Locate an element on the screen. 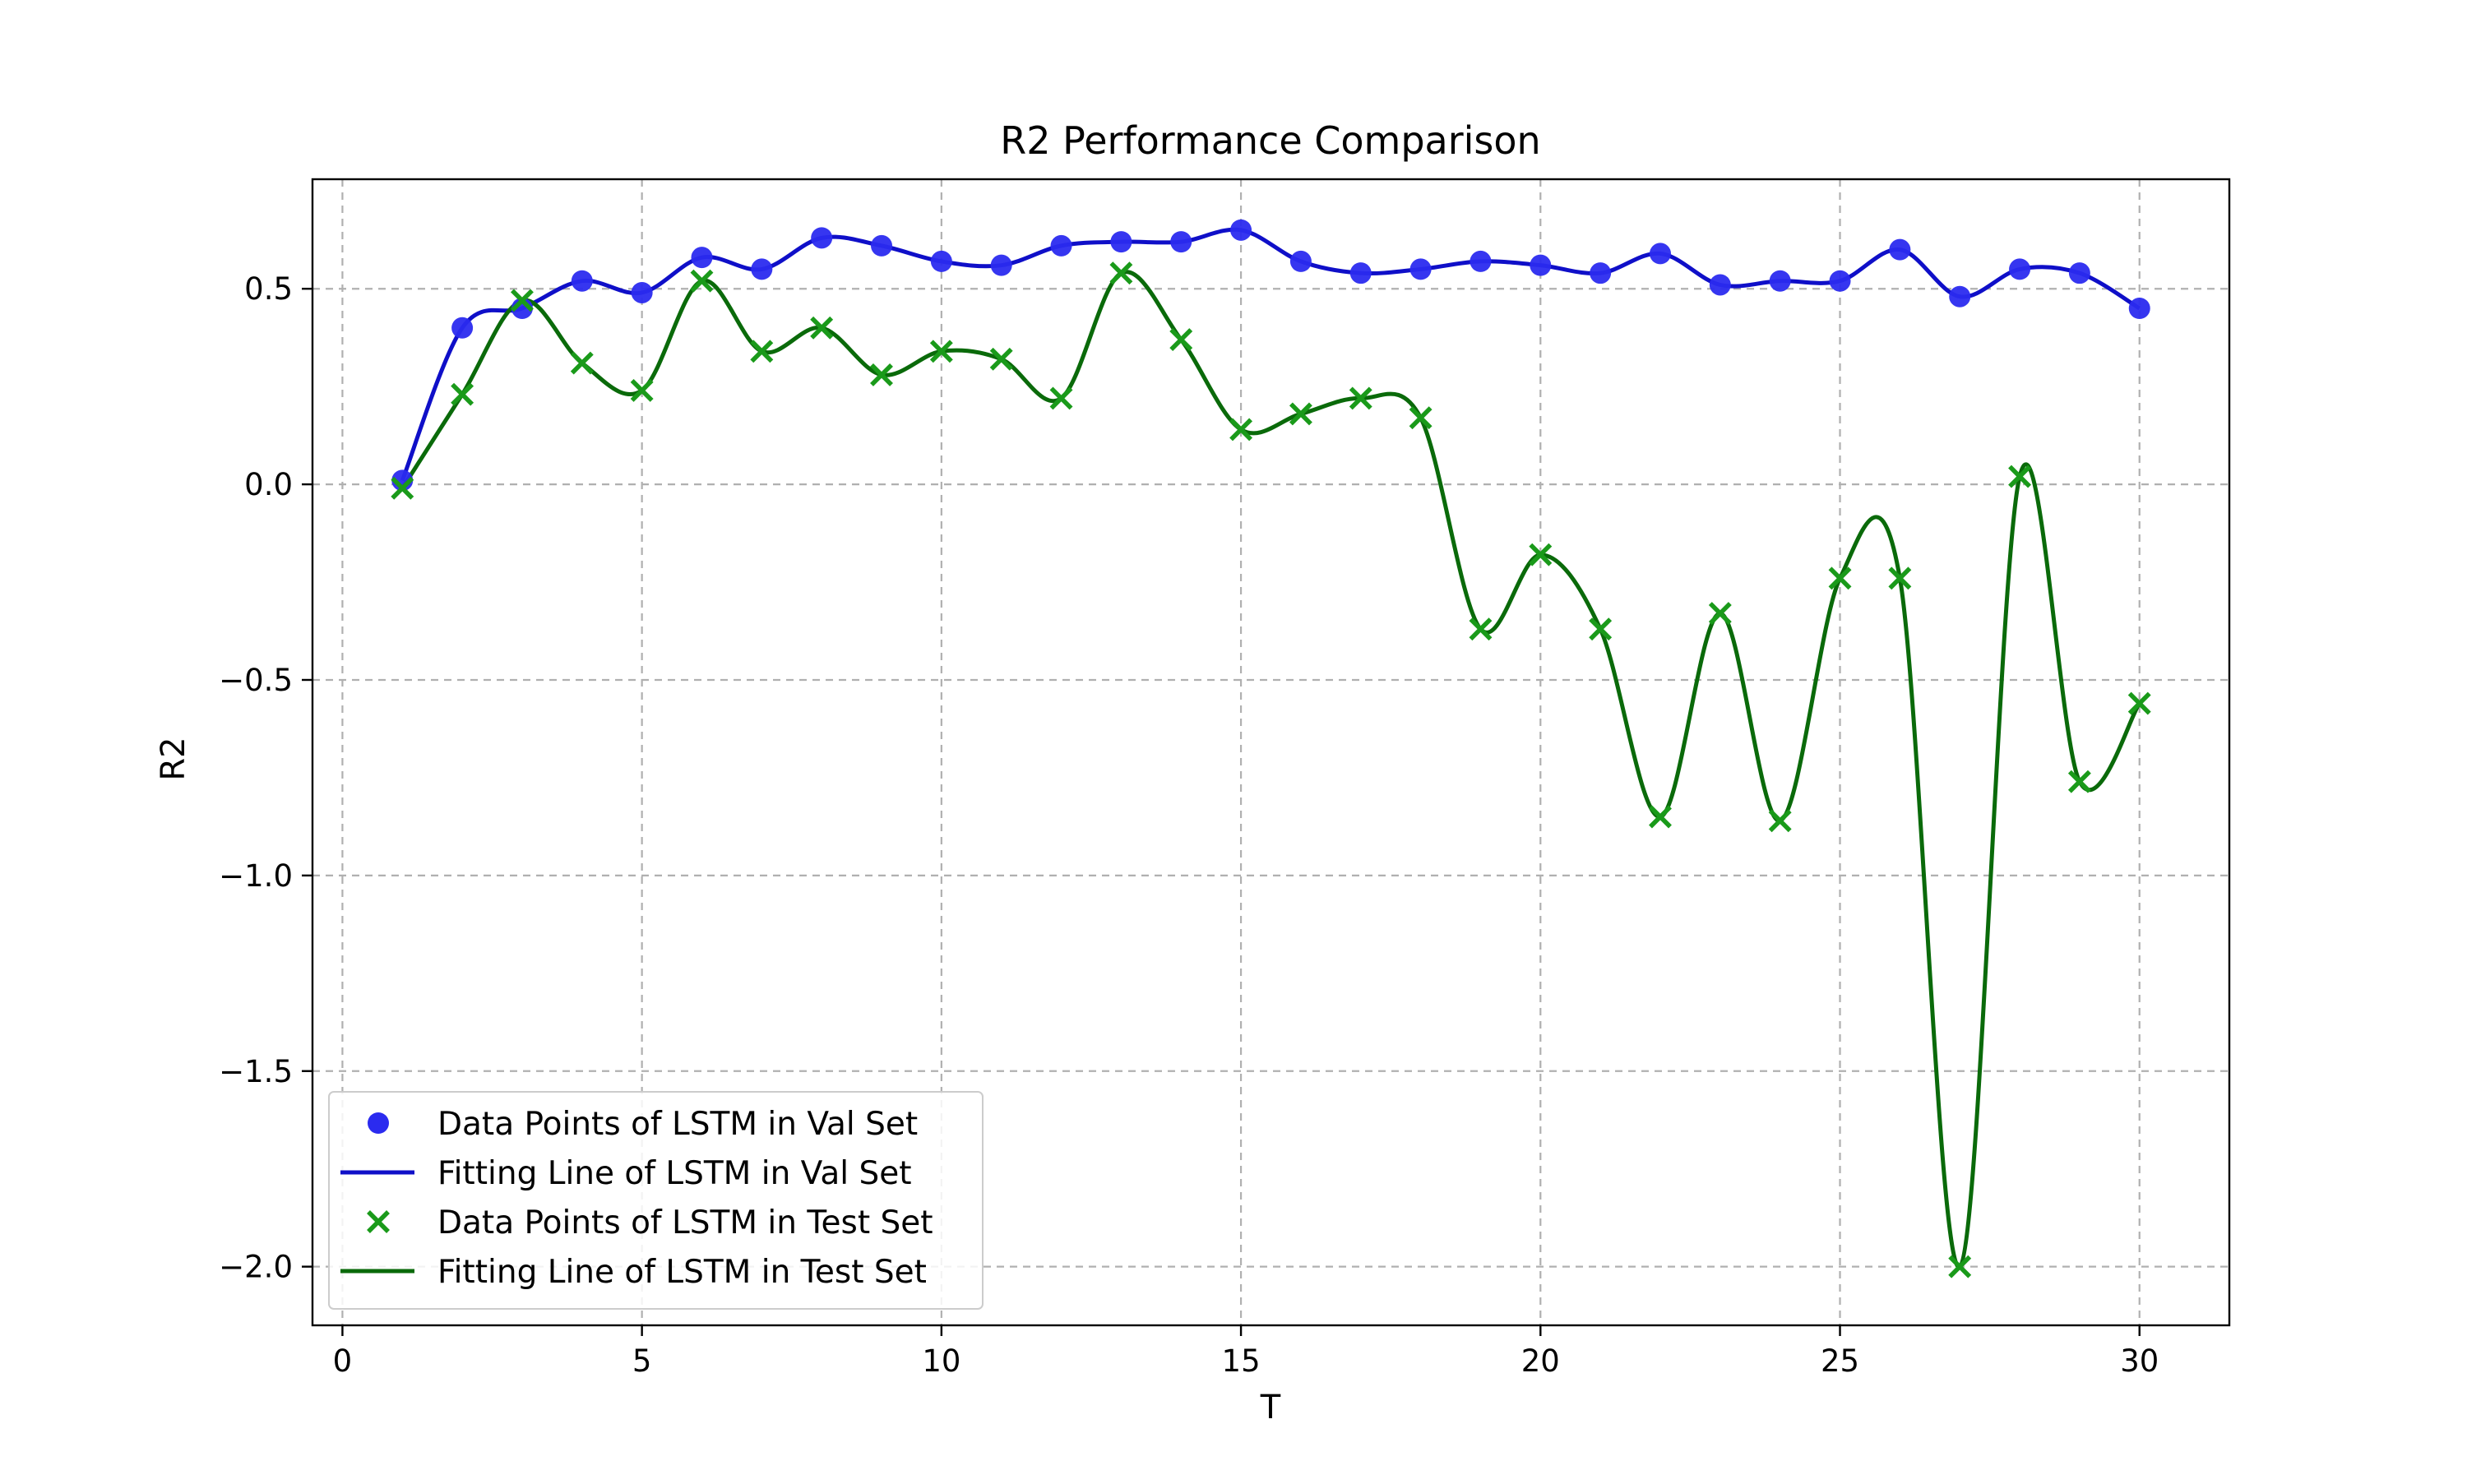 Image resolution: width=2467 pixels, height=1484 pixels. legend-box is located at coordinates (656, 1201).